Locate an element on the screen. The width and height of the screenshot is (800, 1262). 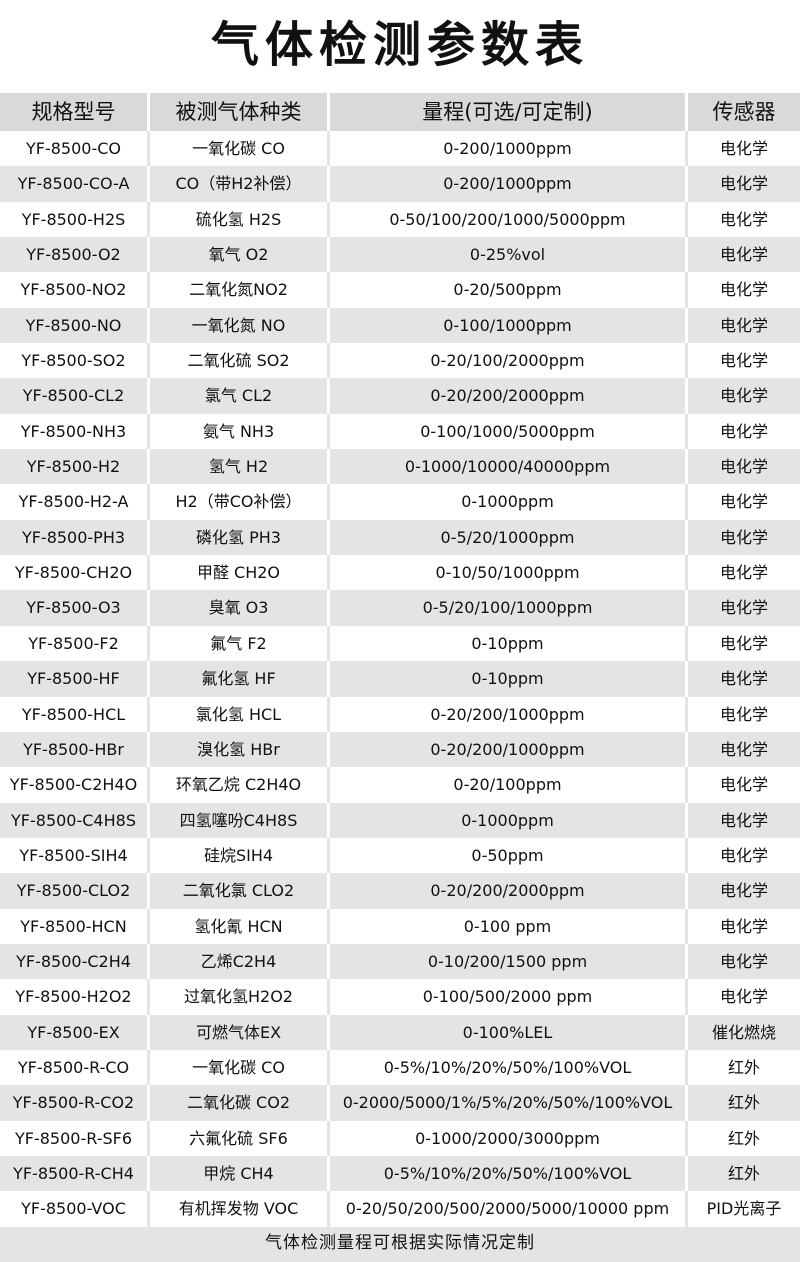
cell-range: 0-100 ppm is located at coordinates (509, 926).